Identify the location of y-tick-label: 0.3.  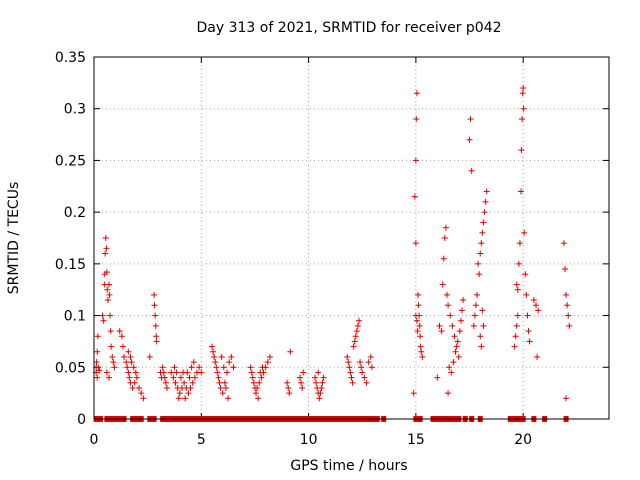
(75, 110).